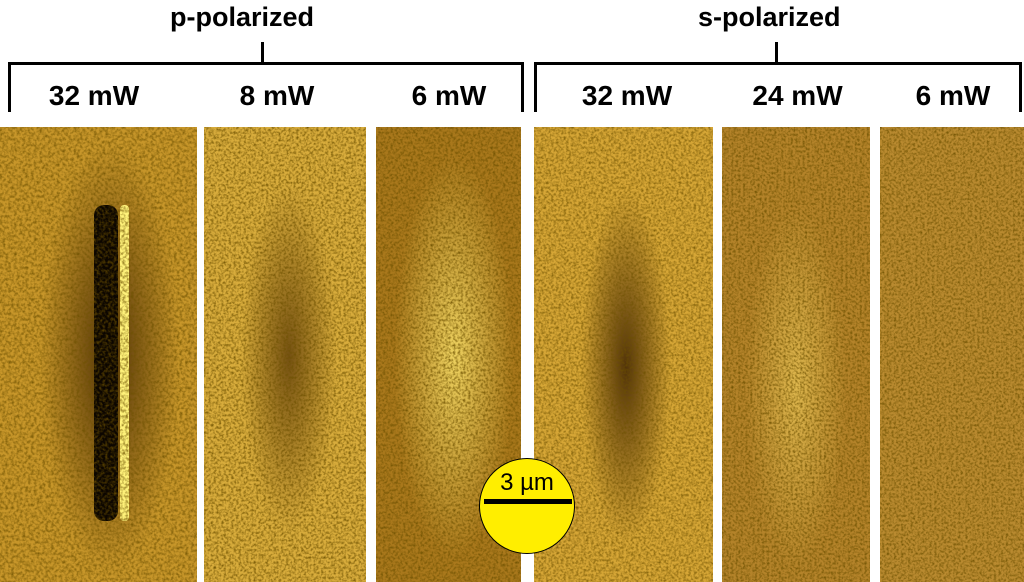 Image resolution: width=1024 pixels, height=582 pixels. I want to click on bracket-s, so click(778, 77).